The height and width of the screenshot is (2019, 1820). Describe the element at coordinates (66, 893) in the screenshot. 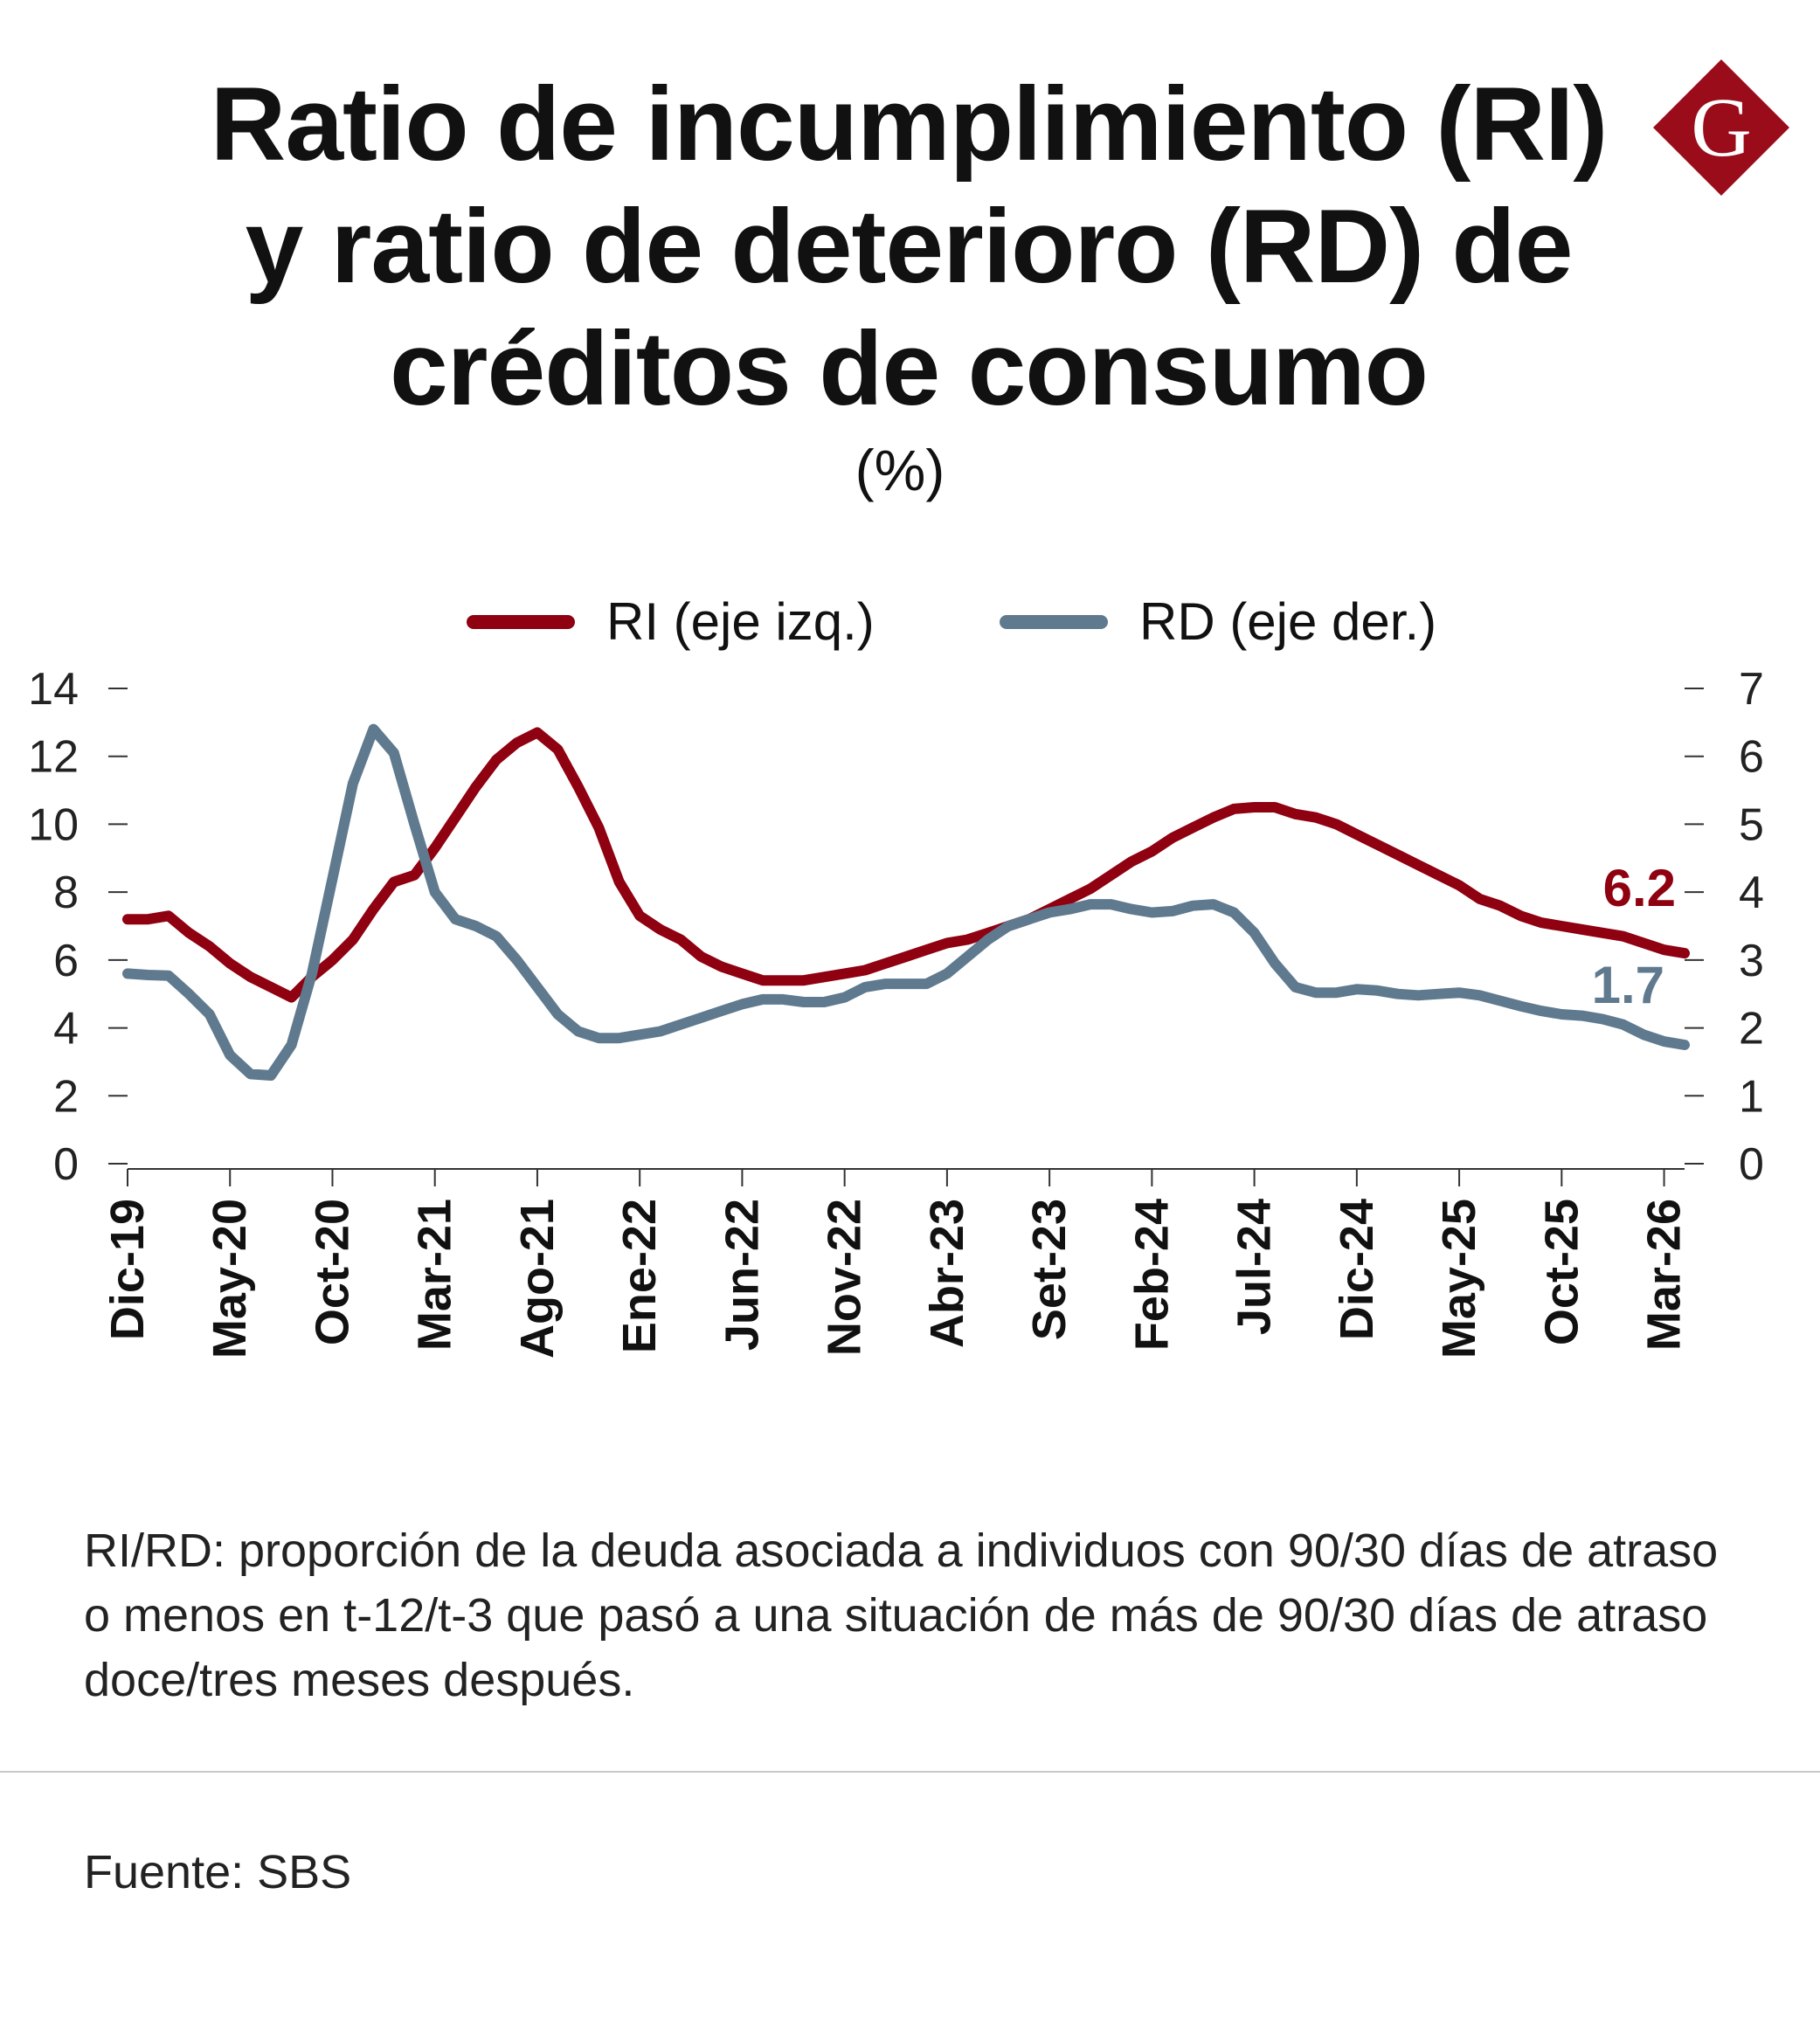

I see `y-left-tick-label: 8` at that location.